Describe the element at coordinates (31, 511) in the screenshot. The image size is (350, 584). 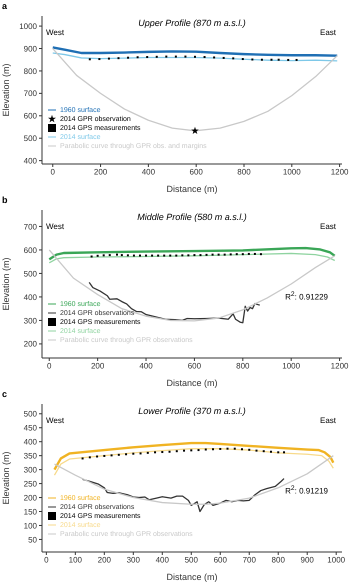
I see `y-tick-label: 150` at that location.